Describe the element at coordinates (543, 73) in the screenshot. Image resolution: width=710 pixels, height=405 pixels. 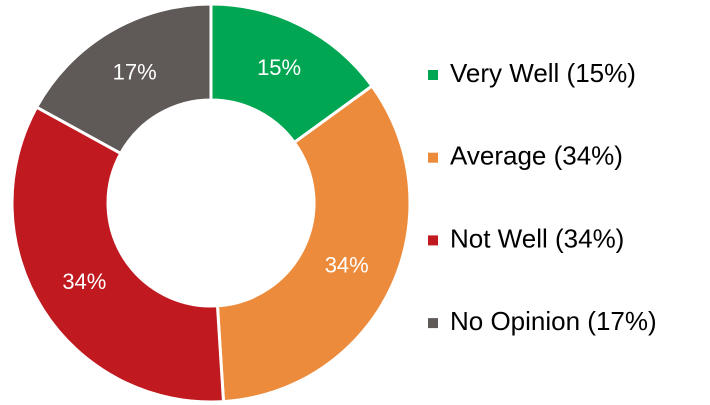
I see `legend-text: Very Well (15%)` at that location.